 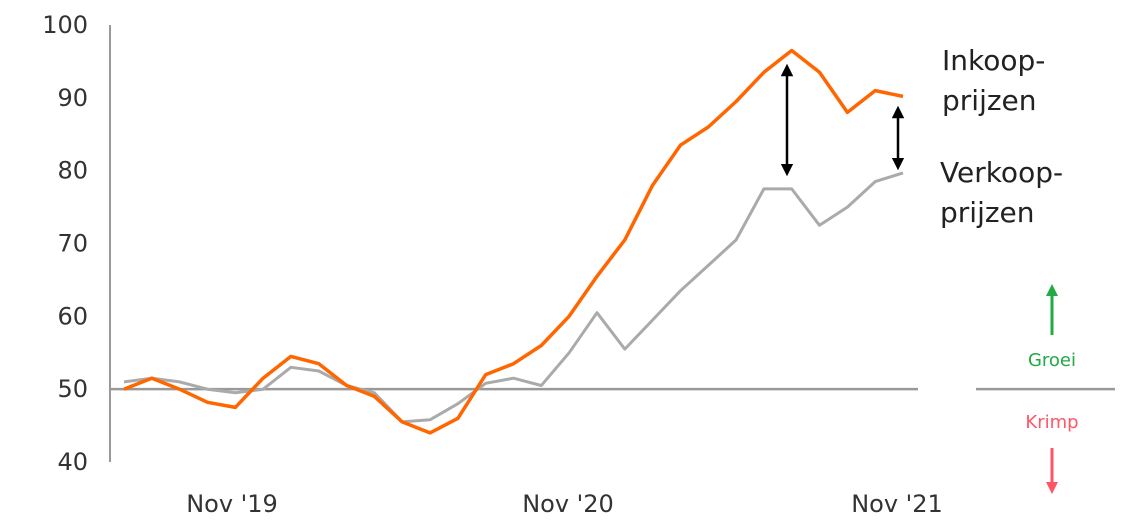 What do you see at coordinates (987, 212) in the screenshot?
I see `label-verkoop-line2: prijzen` at bounding box center [987, 212].